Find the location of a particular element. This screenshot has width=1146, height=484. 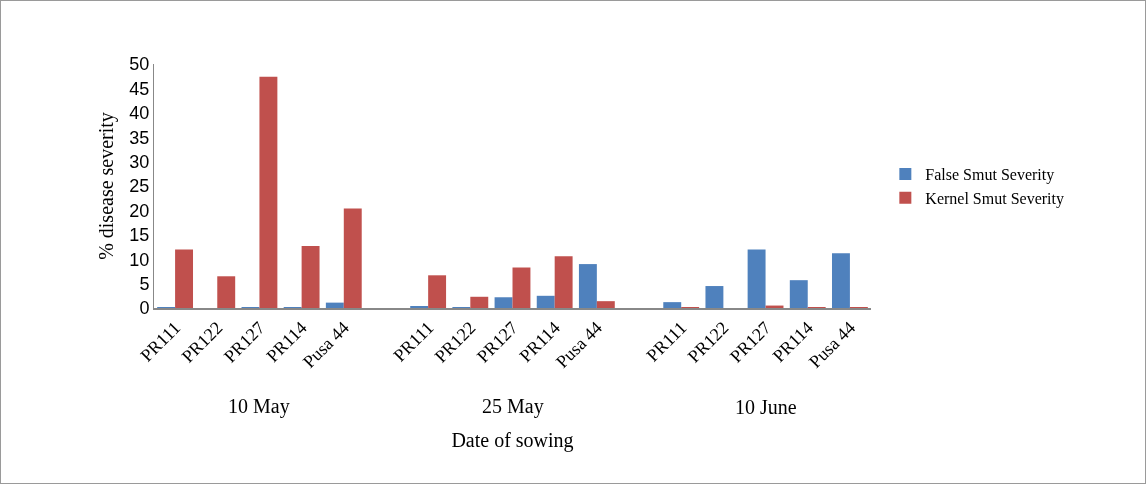

text: 10 May is located at coordinates (259, 406).